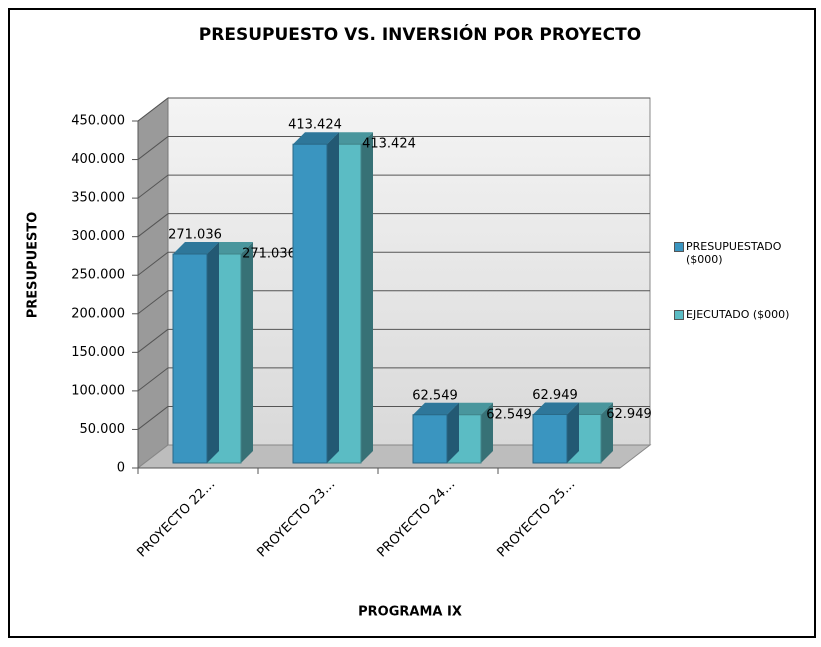 Image resolution: width=821 pixels, height=647 pixels. What do you see at coordinates (98, 159) in the screenshot?
I see `y-tick-label: 400.000` at bounding box center [98, 159].